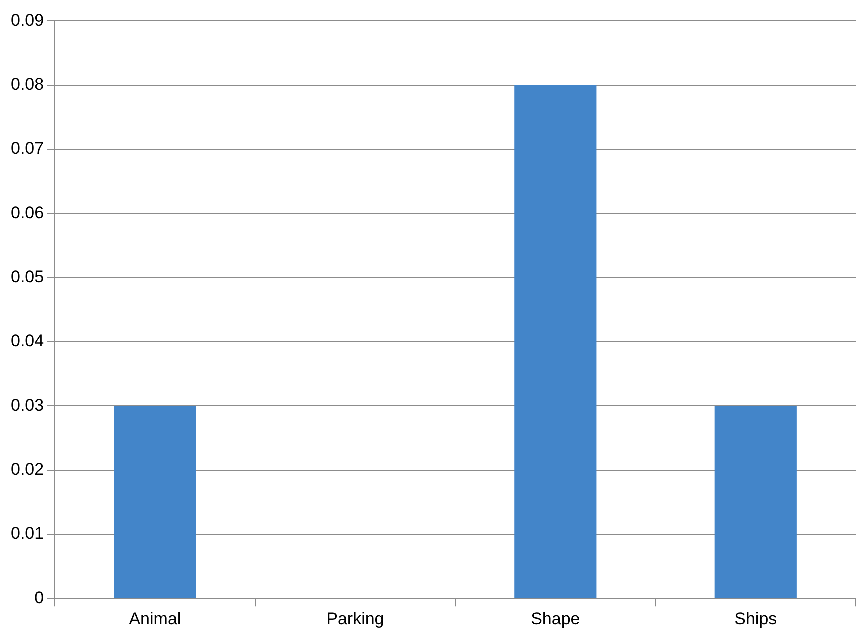 The height and width of the screenshot is (641, 866). Describe the element at coordinates (27, 405) in the screenshot. I see `y-tick-label: 0.03` at that location.